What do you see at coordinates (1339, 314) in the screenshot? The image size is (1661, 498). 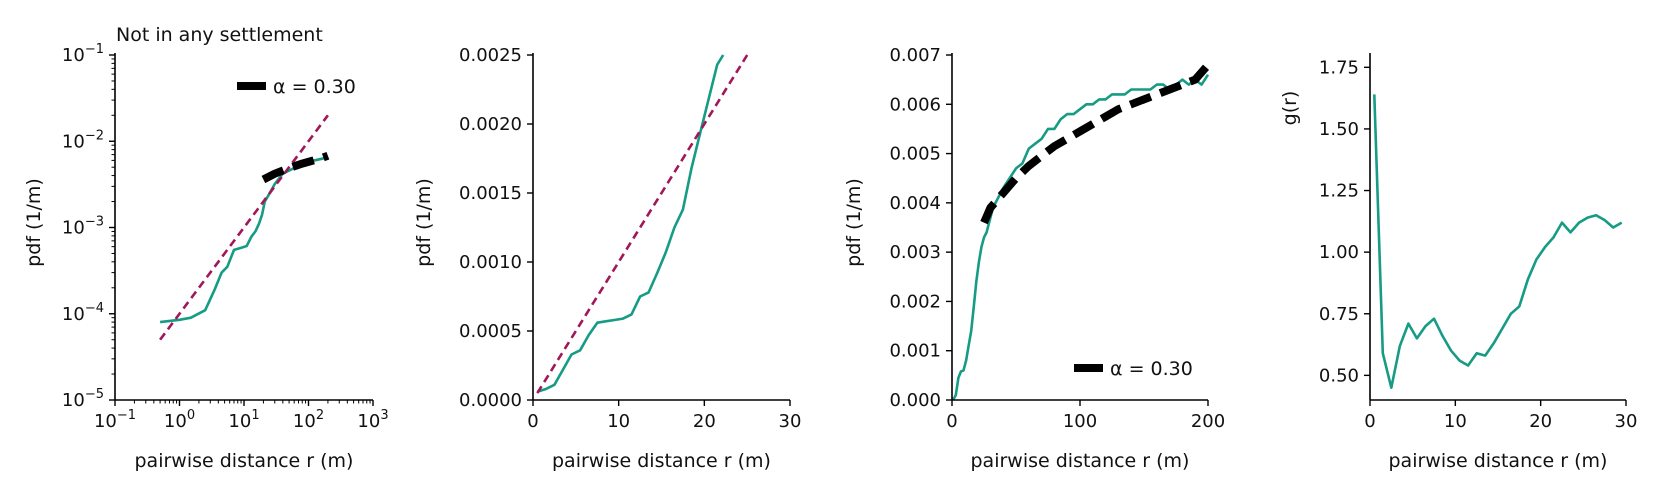 I see `y-tick-label: 0.75` at bounding box center [1339, 314].